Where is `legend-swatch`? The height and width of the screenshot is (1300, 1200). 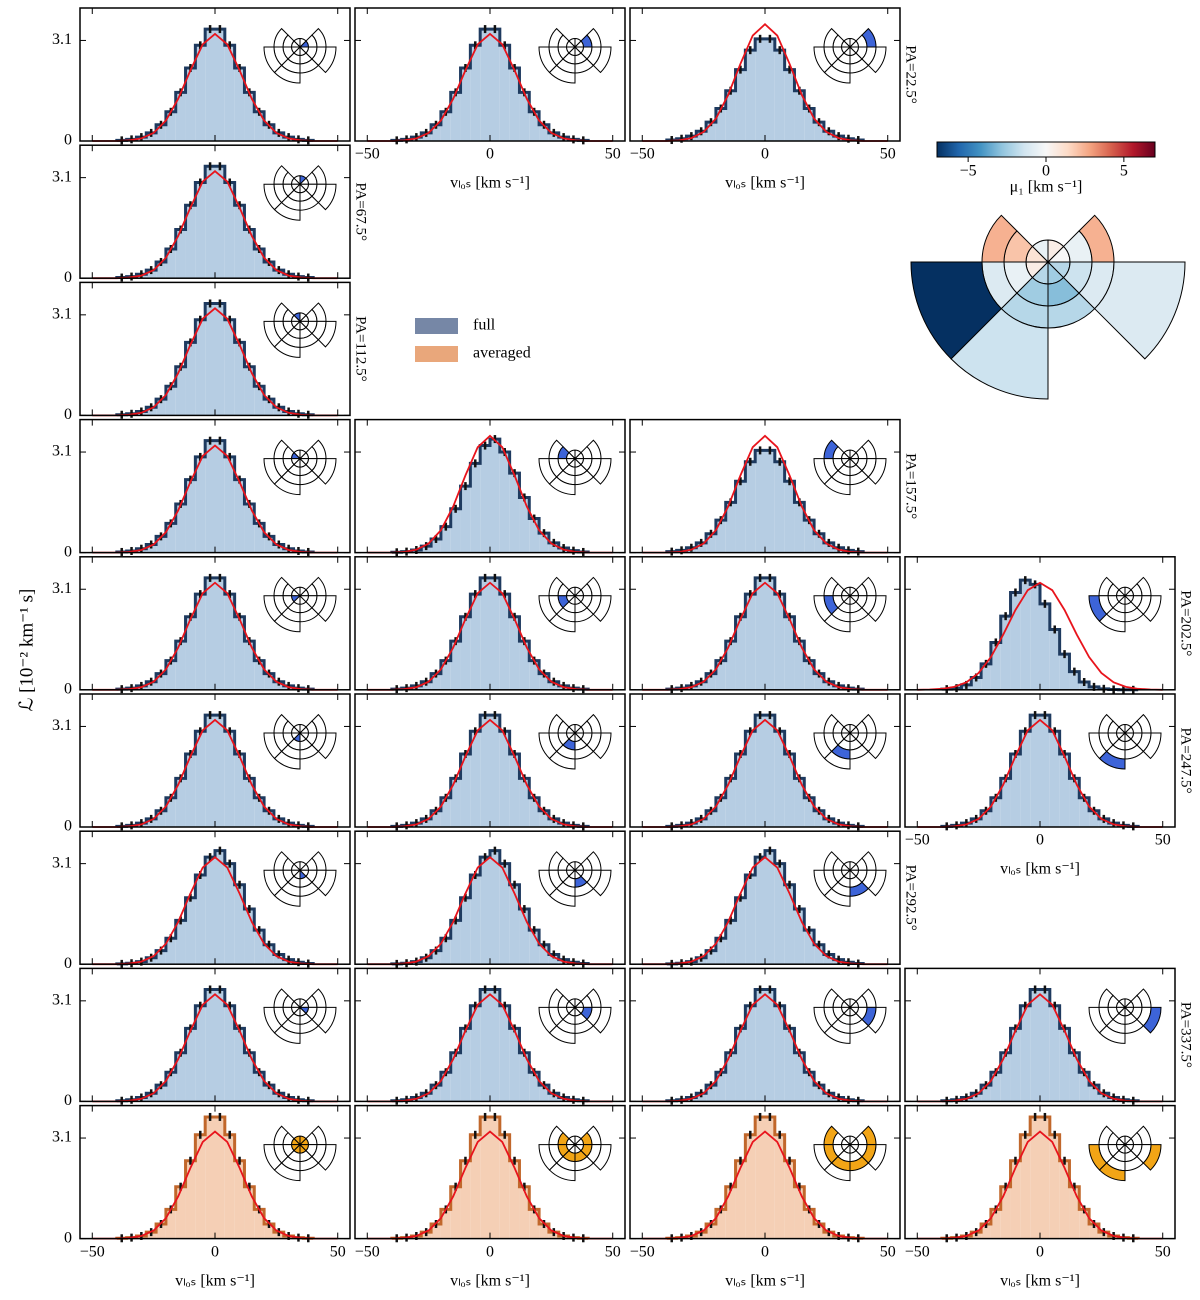
legend-swatch is located at coordinates (436, 354).